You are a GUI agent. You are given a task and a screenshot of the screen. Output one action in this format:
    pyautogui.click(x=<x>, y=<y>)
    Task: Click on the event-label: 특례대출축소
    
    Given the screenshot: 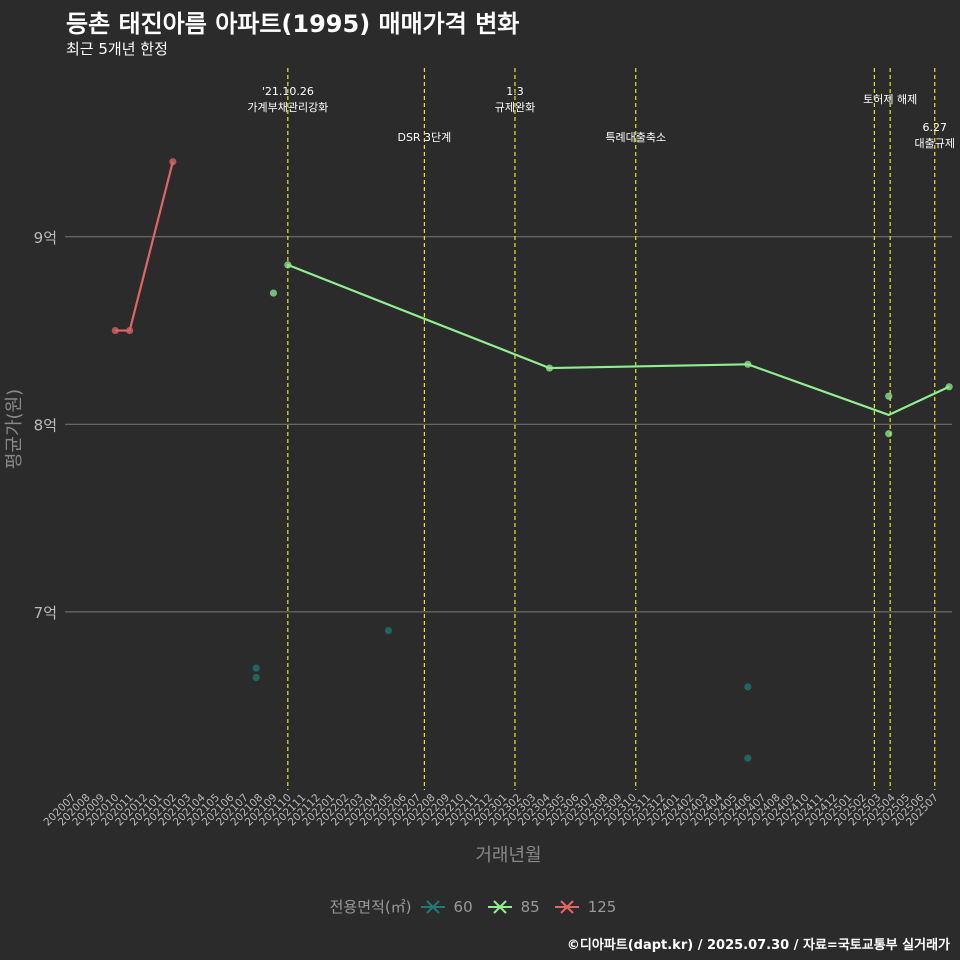 What is the action you would take?
    pyautogui.click(x=635, y=137)
    